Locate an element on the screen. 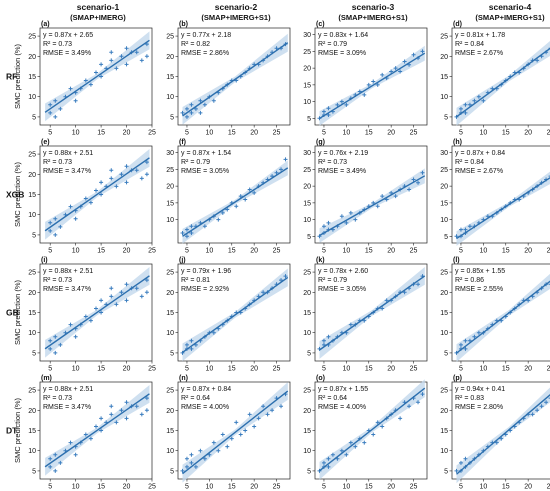 The width and height of the screenshot is (550, 491). rmse-annotation: RMSE = 3.05% is located at coordinates (205, 171).